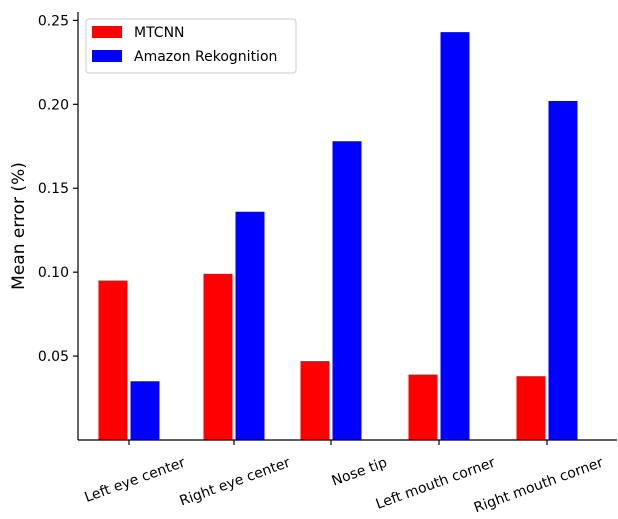 The height and width of the screenshot is (519, 618). Describe the element at coordinates (19, 226) in the screenshot. I see `y-axis-title: Mean error (%)` at that location.